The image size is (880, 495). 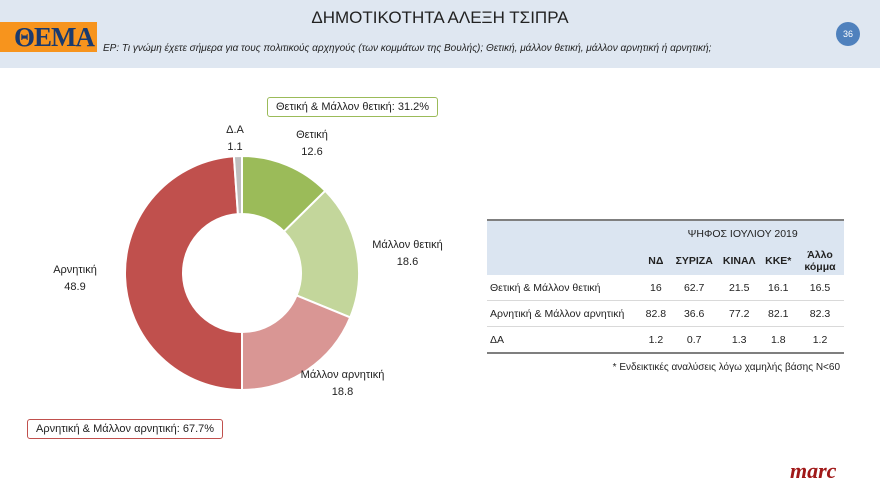 I want to click on cell: 0.7, so click(x=694, y=340).